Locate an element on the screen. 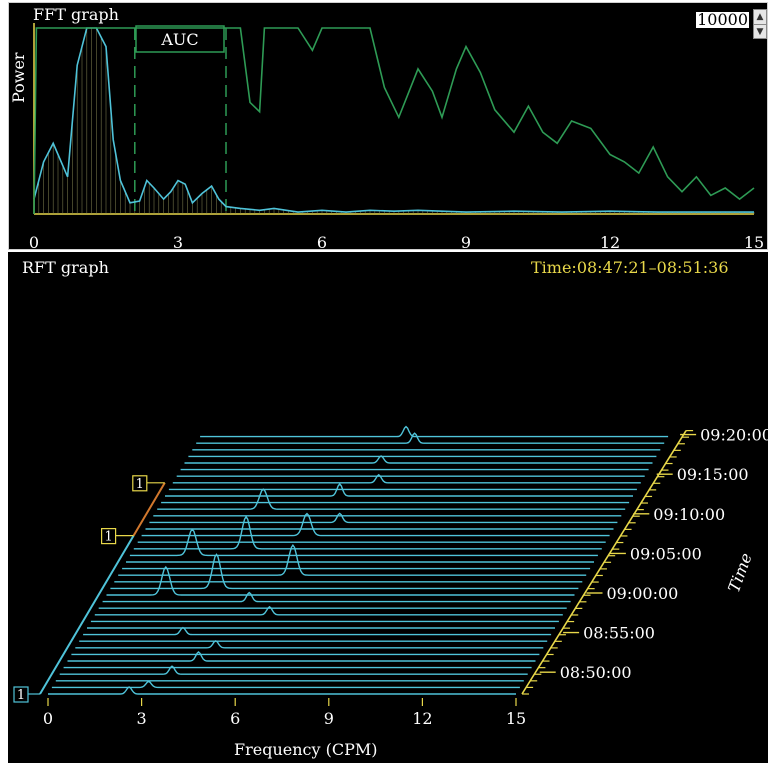 The width and height of the screenshot is (768, 763). rft-x-tick-label: 6 is located at coordinates (235, 718).